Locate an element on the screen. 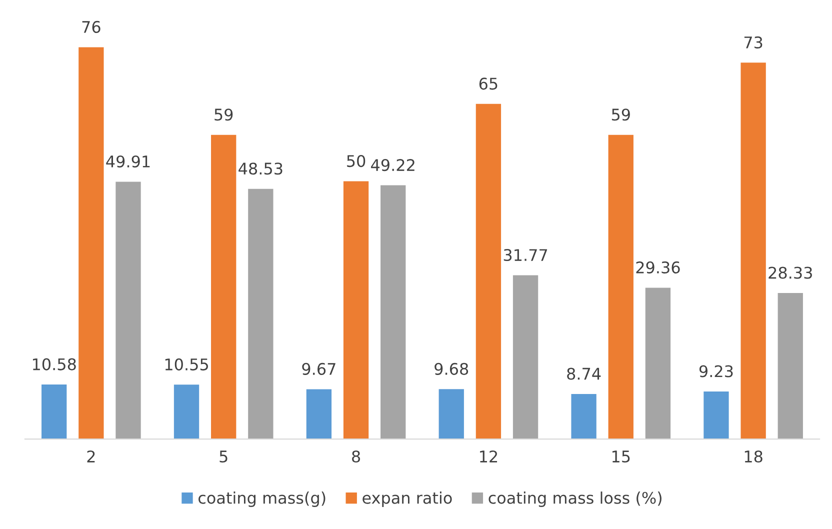 The width and height of the screenshot is (832, 529). data-label: 49.91 is located at coordinates (128, 161).